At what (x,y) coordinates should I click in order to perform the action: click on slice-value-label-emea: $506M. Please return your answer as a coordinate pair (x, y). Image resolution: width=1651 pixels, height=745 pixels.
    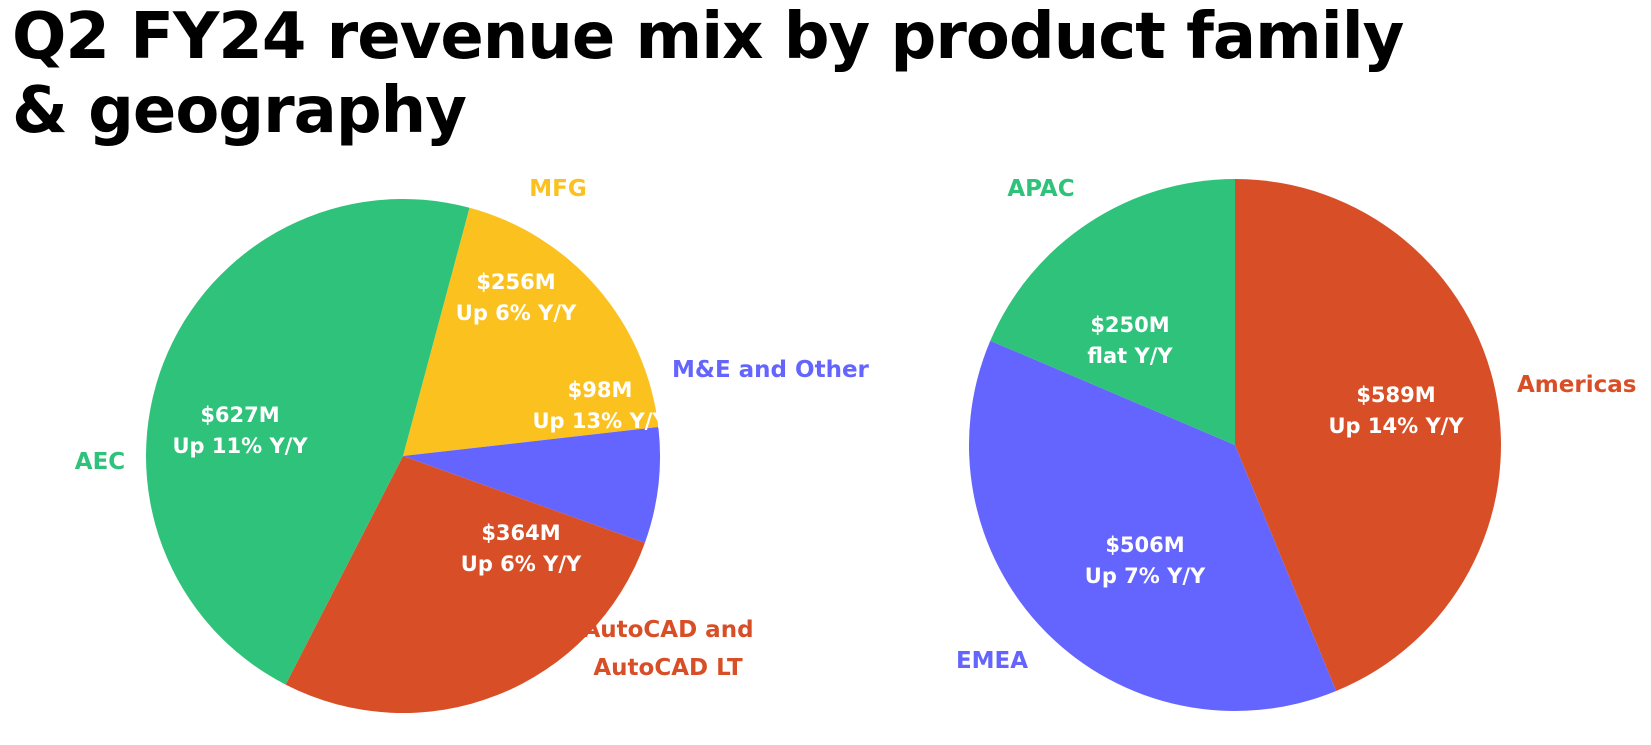
    Looking at the image, I should click on (1144, 545).